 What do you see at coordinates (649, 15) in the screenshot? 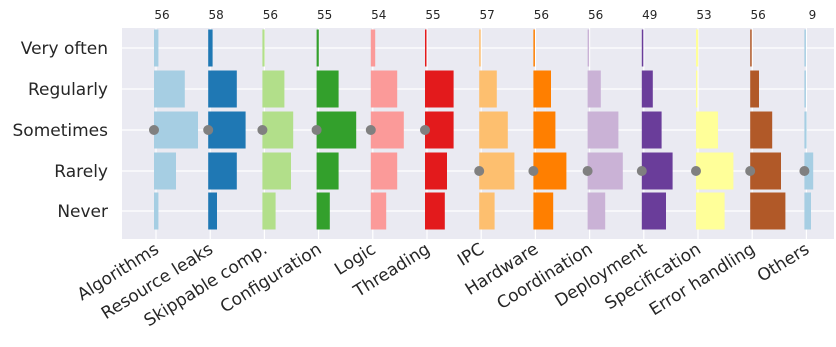
I see `total-label: 49` at bounding box center [649, 15].